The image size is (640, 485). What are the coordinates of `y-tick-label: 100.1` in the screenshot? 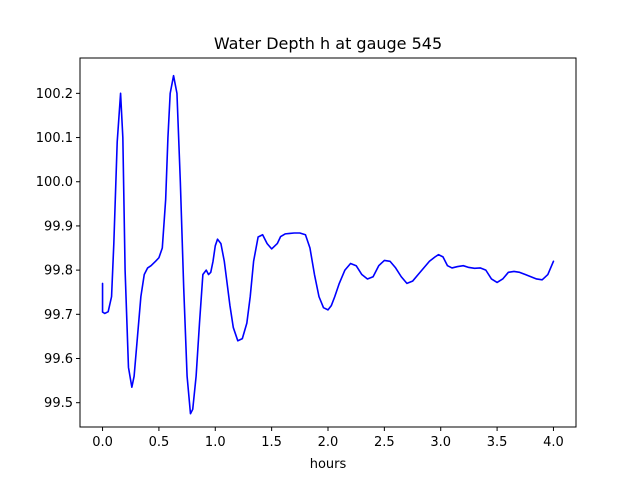 It's located at (54, 138).